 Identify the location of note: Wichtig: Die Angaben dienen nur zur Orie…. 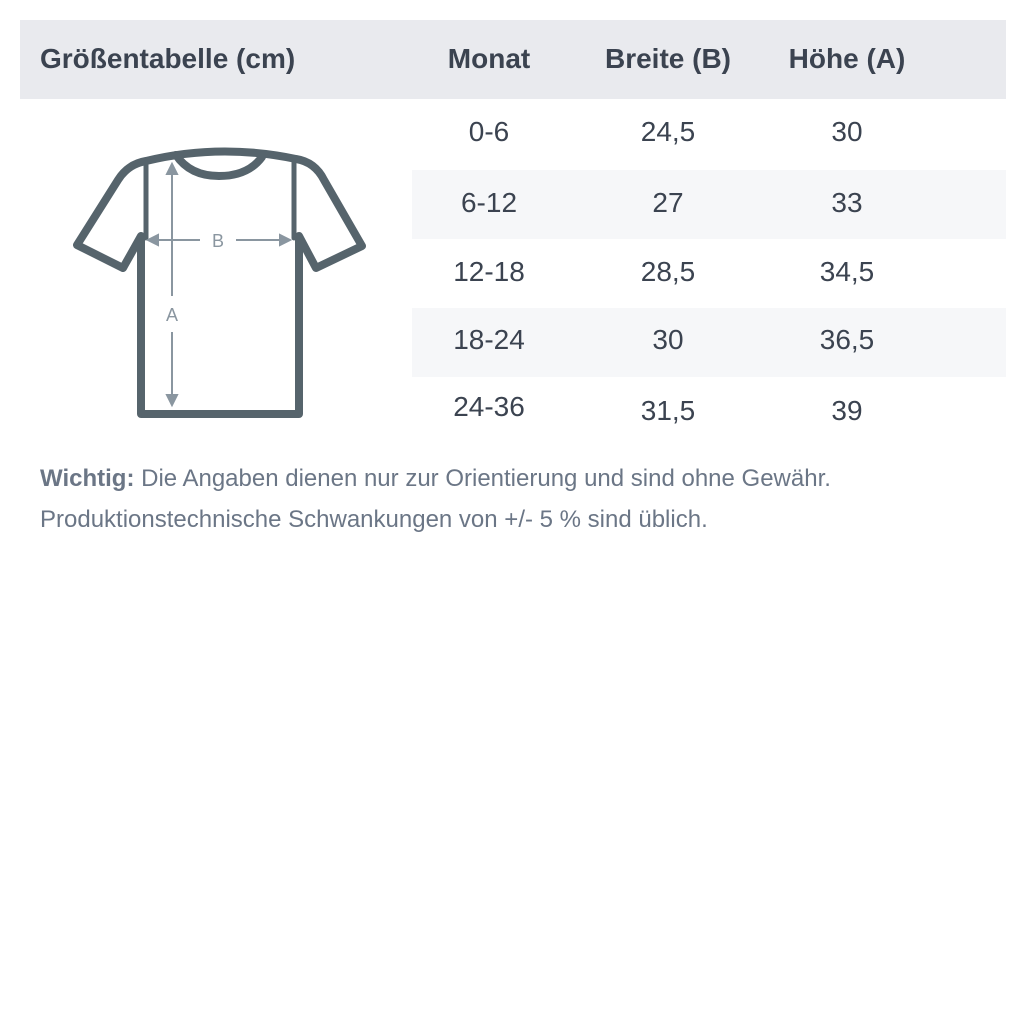
(435, 499).